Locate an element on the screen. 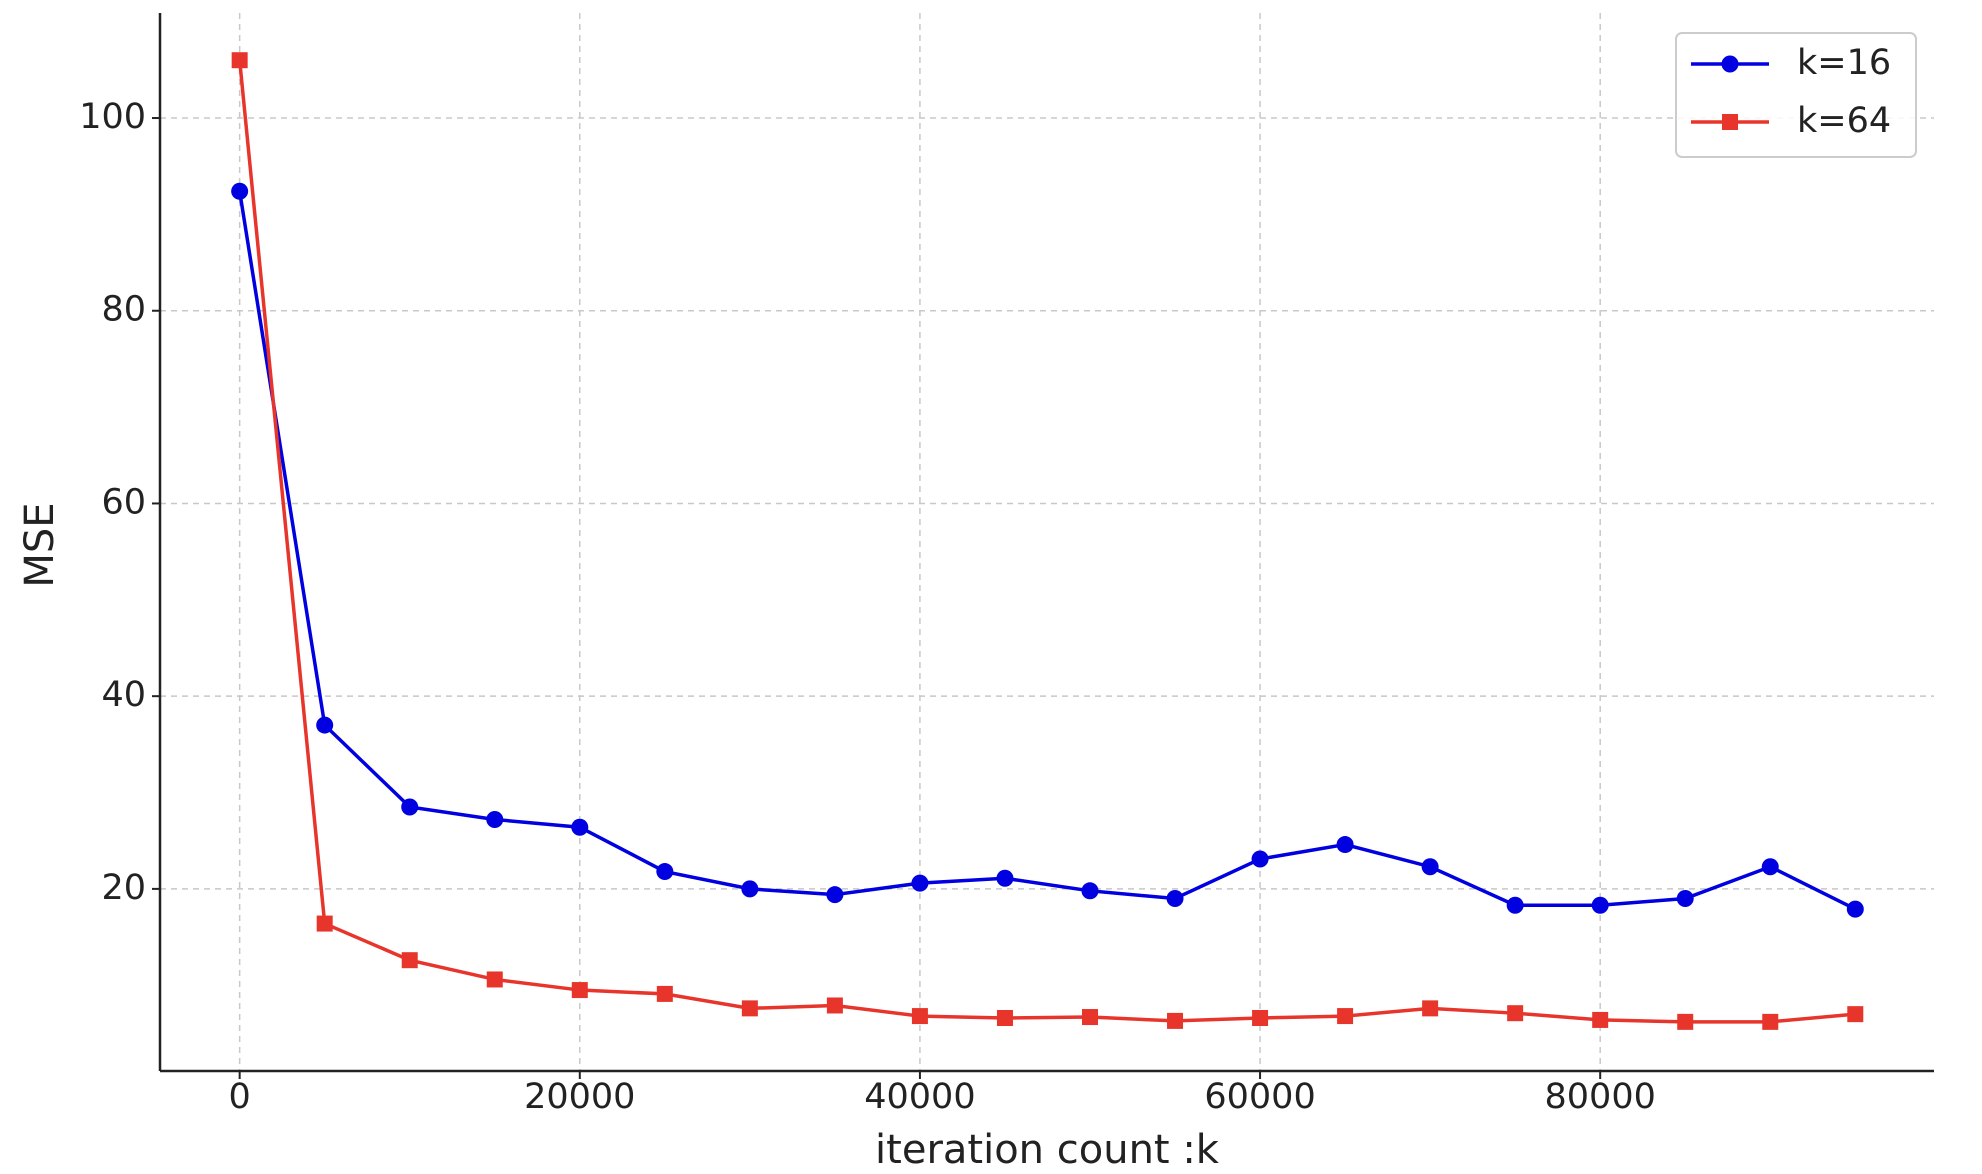  y-tick-label: 40 is located at coordinates (123, 695).